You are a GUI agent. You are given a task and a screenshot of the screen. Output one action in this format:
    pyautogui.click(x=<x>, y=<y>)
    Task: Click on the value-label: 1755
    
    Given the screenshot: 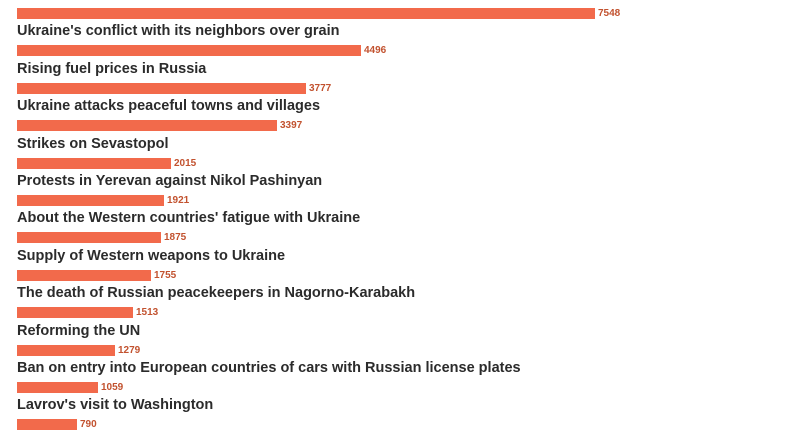 What is the action you would take?
    pyautogui.click(x=165, y=275)
    